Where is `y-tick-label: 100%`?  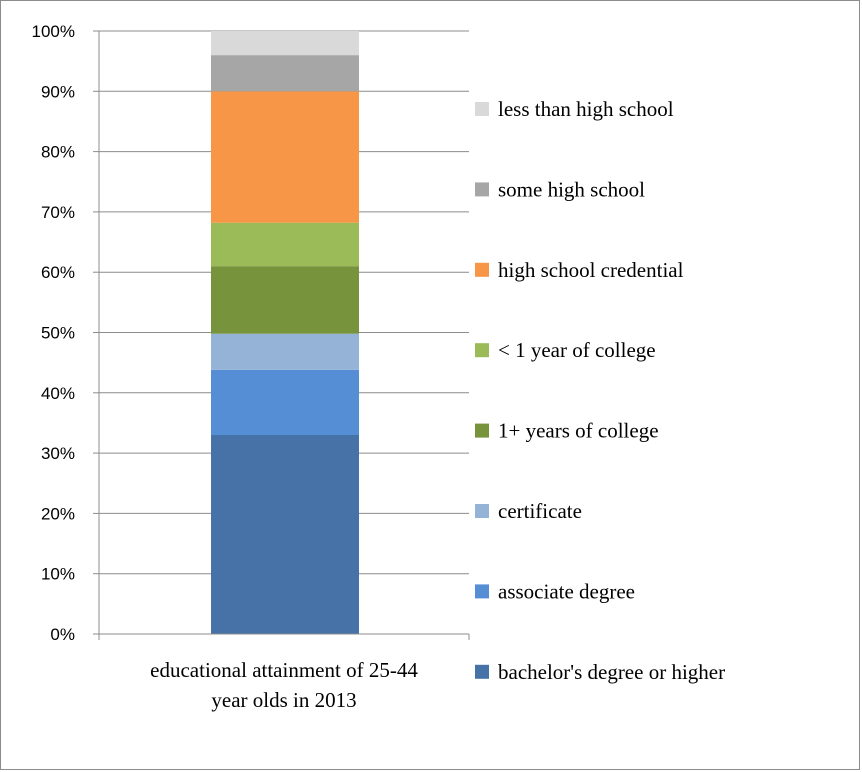
y-tick-label: 100% is located at coordinates (53, 31).